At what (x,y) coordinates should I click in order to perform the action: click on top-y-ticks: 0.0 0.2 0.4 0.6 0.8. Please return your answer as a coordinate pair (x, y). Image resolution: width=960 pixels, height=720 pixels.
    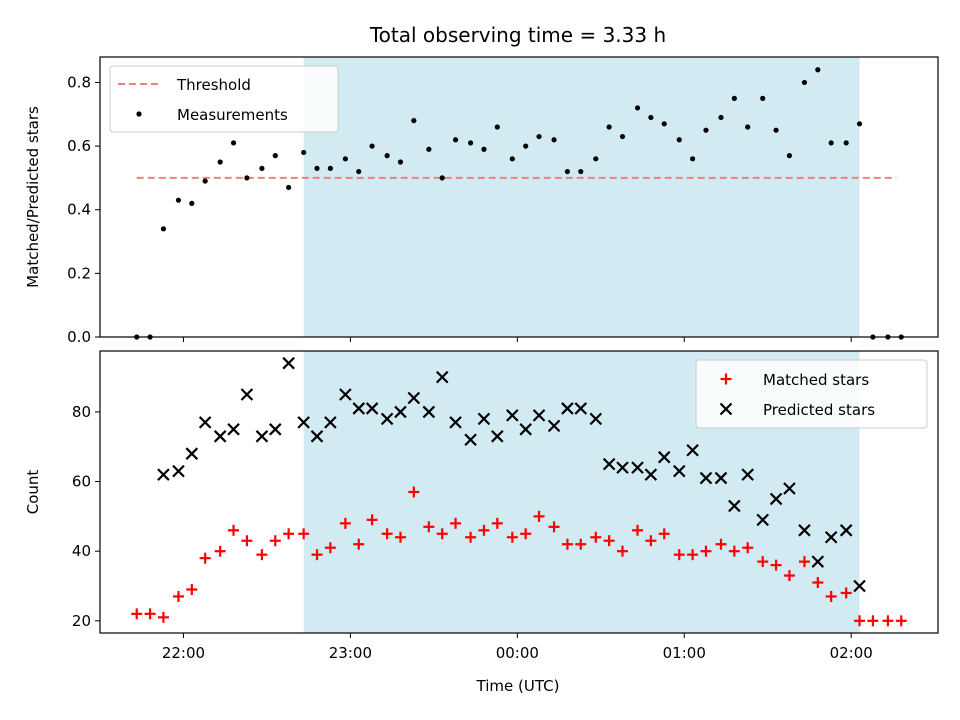
    Looking at the image, I should click on (83, 209).